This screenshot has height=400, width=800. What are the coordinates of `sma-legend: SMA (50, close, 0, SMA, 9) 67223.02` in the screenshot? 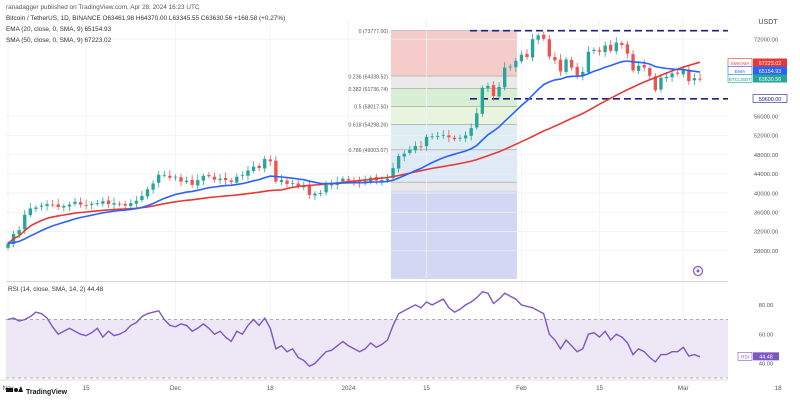 It's located at (59, 40).